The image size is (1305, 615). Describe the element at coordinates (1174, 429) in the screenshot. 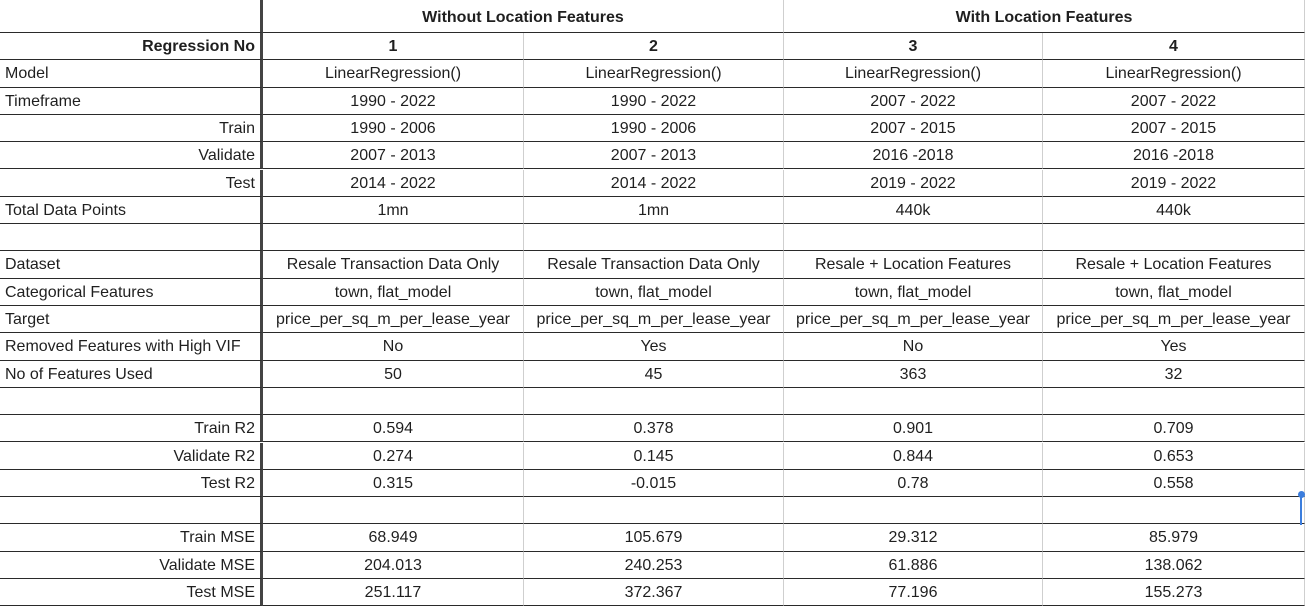

I see `table-cell: 0.709` at that location.